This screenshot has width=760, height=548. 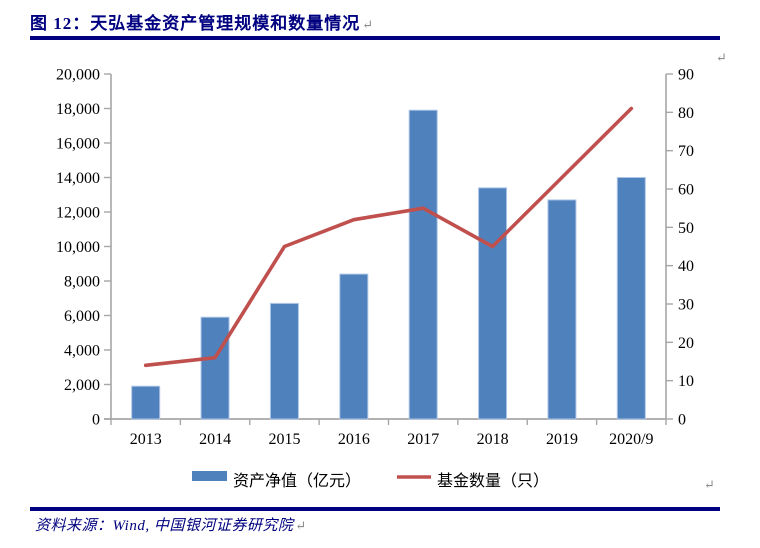 I want to click on left-axis-tick-label: 14,000, so click(x=78, y=178).